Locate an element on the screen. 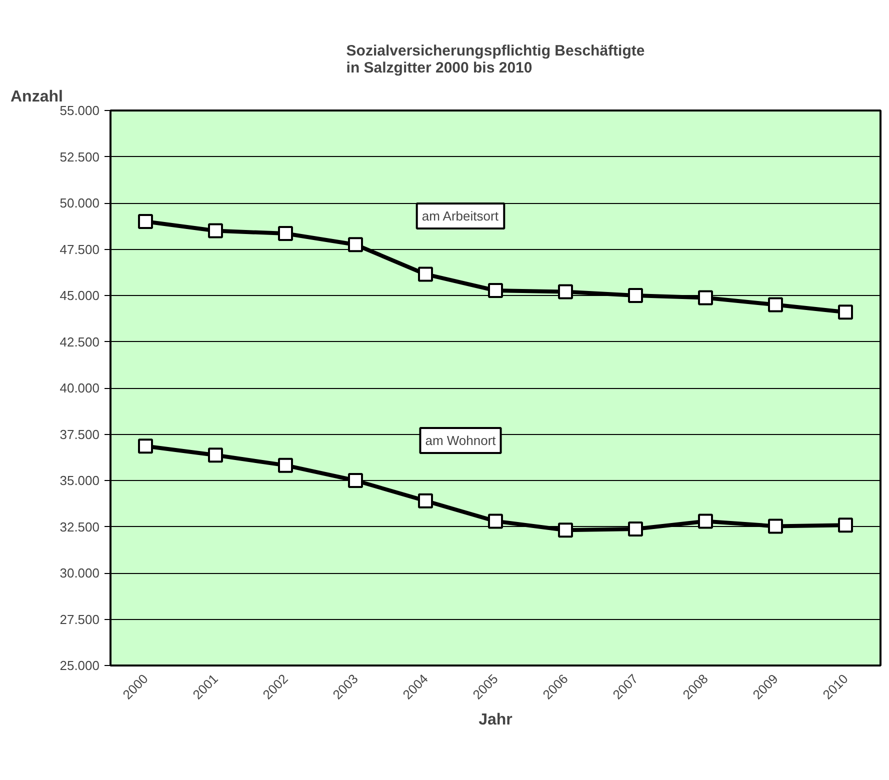 The height and width of the screenshot is (780, 889). x-axis-title: Jahr is located at coordinates (495, 719).